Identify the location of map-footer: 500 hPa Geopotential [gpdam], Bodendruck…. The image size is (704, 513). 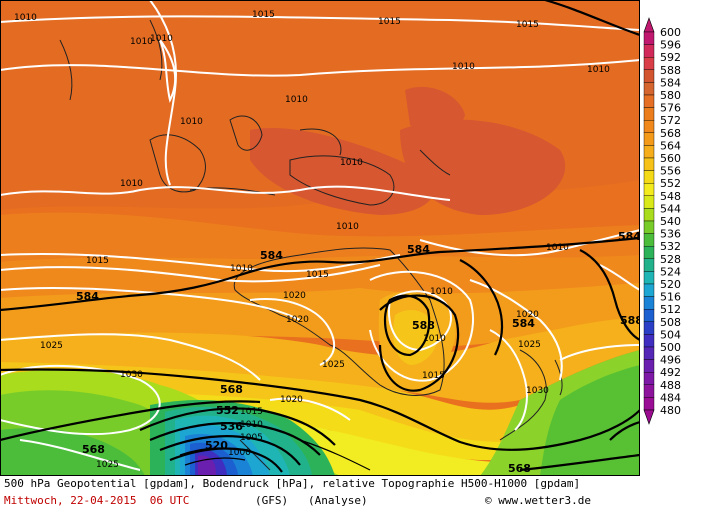
(352, 494).